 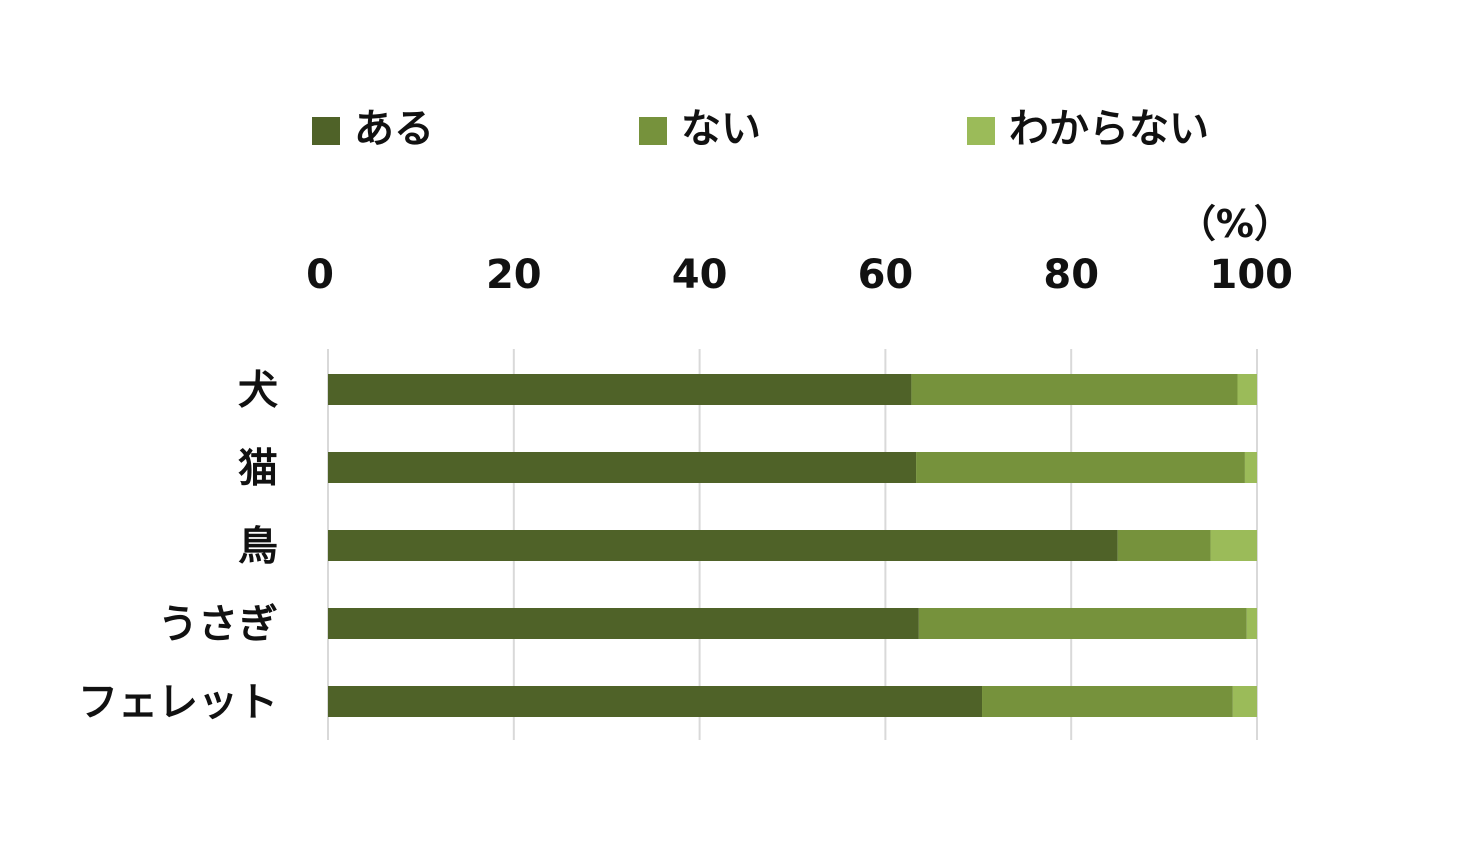 What do you see at coordinates (218, 625) in the screenshot?
I see `category-label: うさぎ` at bounding box center [218, 625].